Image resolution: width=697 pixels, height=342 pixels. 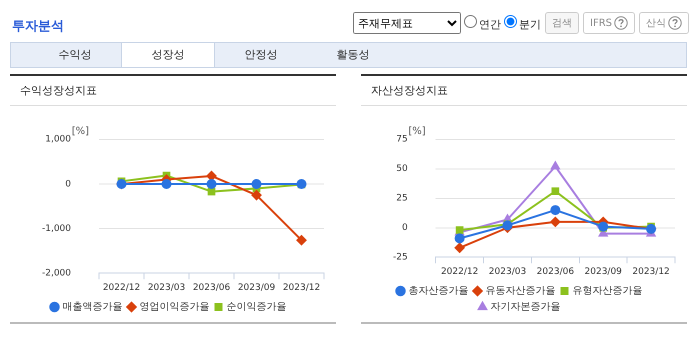 I want to click on legend-label: 매출액증가율, so click(x=92, y=307).